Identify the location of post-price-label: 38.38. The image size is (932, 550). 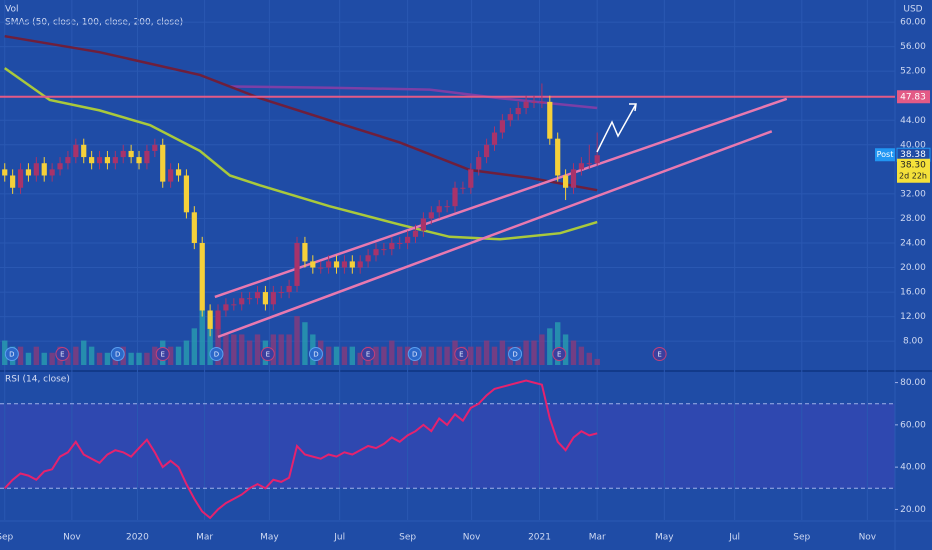
(913, 155).